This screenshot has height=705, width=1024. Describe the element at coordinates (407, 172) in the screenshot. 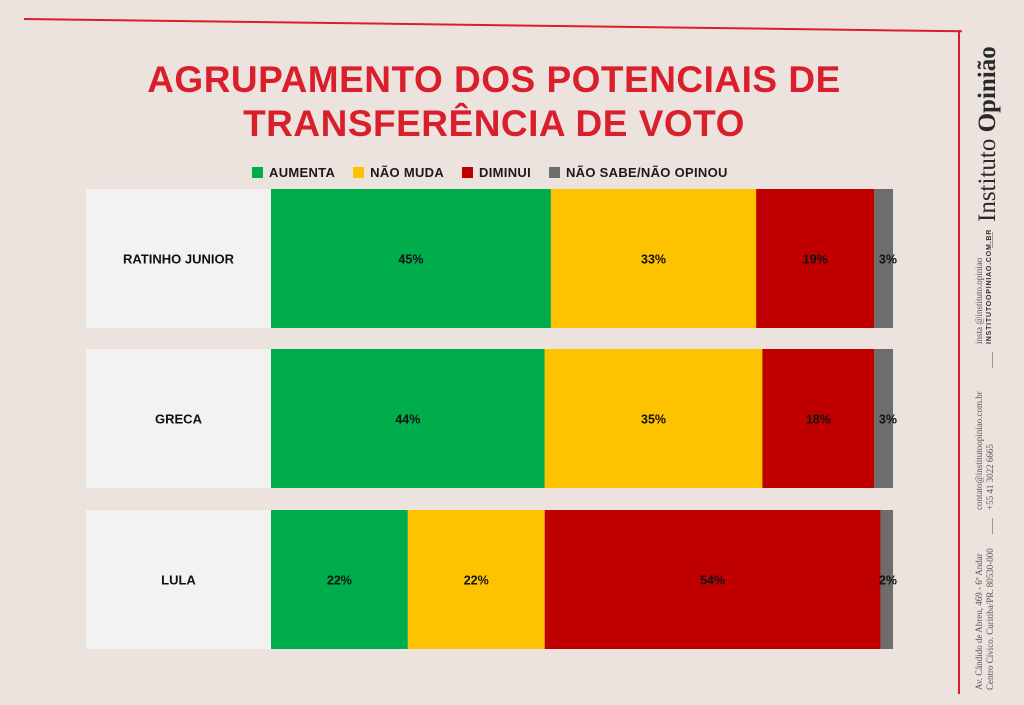

I see `legend-label-nao-muda: NÃO MUDA` at that location.